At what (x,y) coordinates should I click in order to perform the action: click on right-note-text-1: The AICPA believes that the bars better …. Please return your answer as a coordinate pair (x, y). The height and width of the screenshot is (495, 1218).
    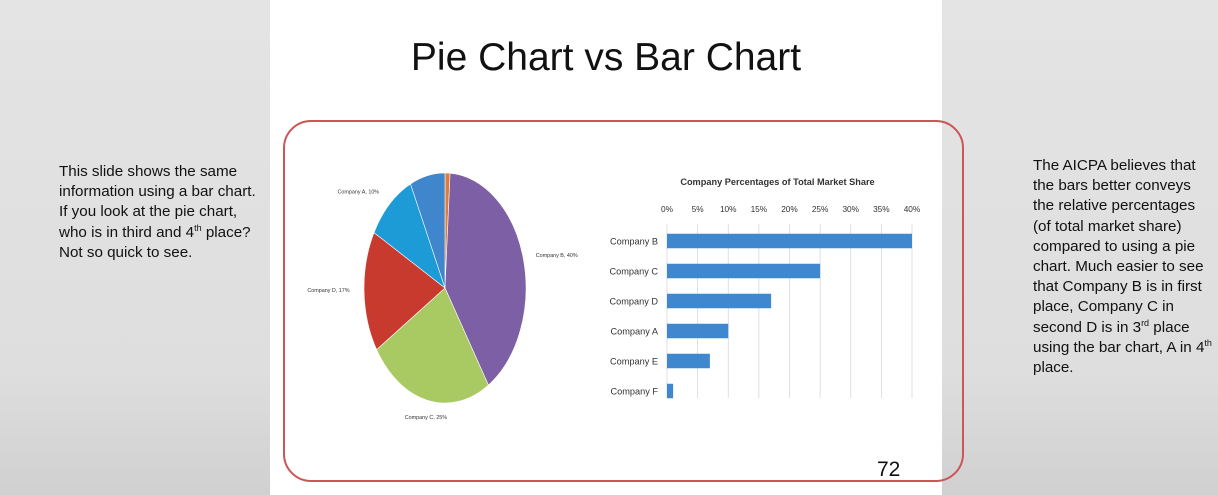
    Looking at the image, I should click on (1118, 246).